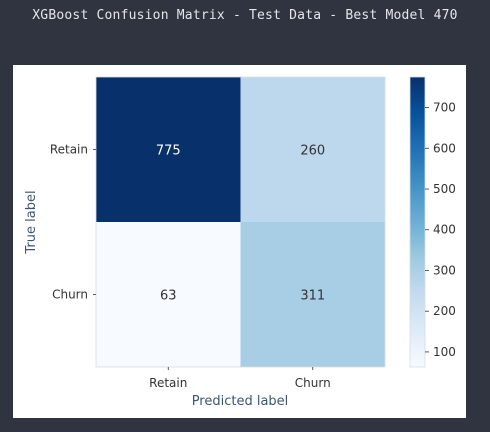 This screenshot has height=432, width=490. What do you see at coordinates (70, 295) in the screenshot?
I see `y-tick-label: Churn` at bounding box center [70, 295].